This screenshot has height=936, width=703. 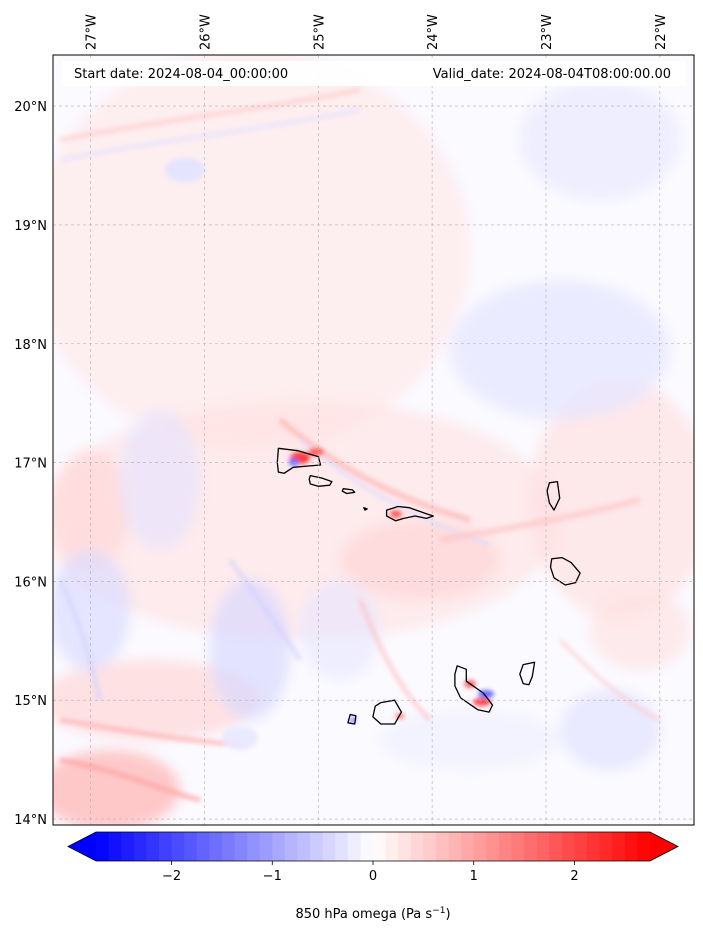 I want to click on lon-tick-label-3: 24°W, so click(x=433, y=32).